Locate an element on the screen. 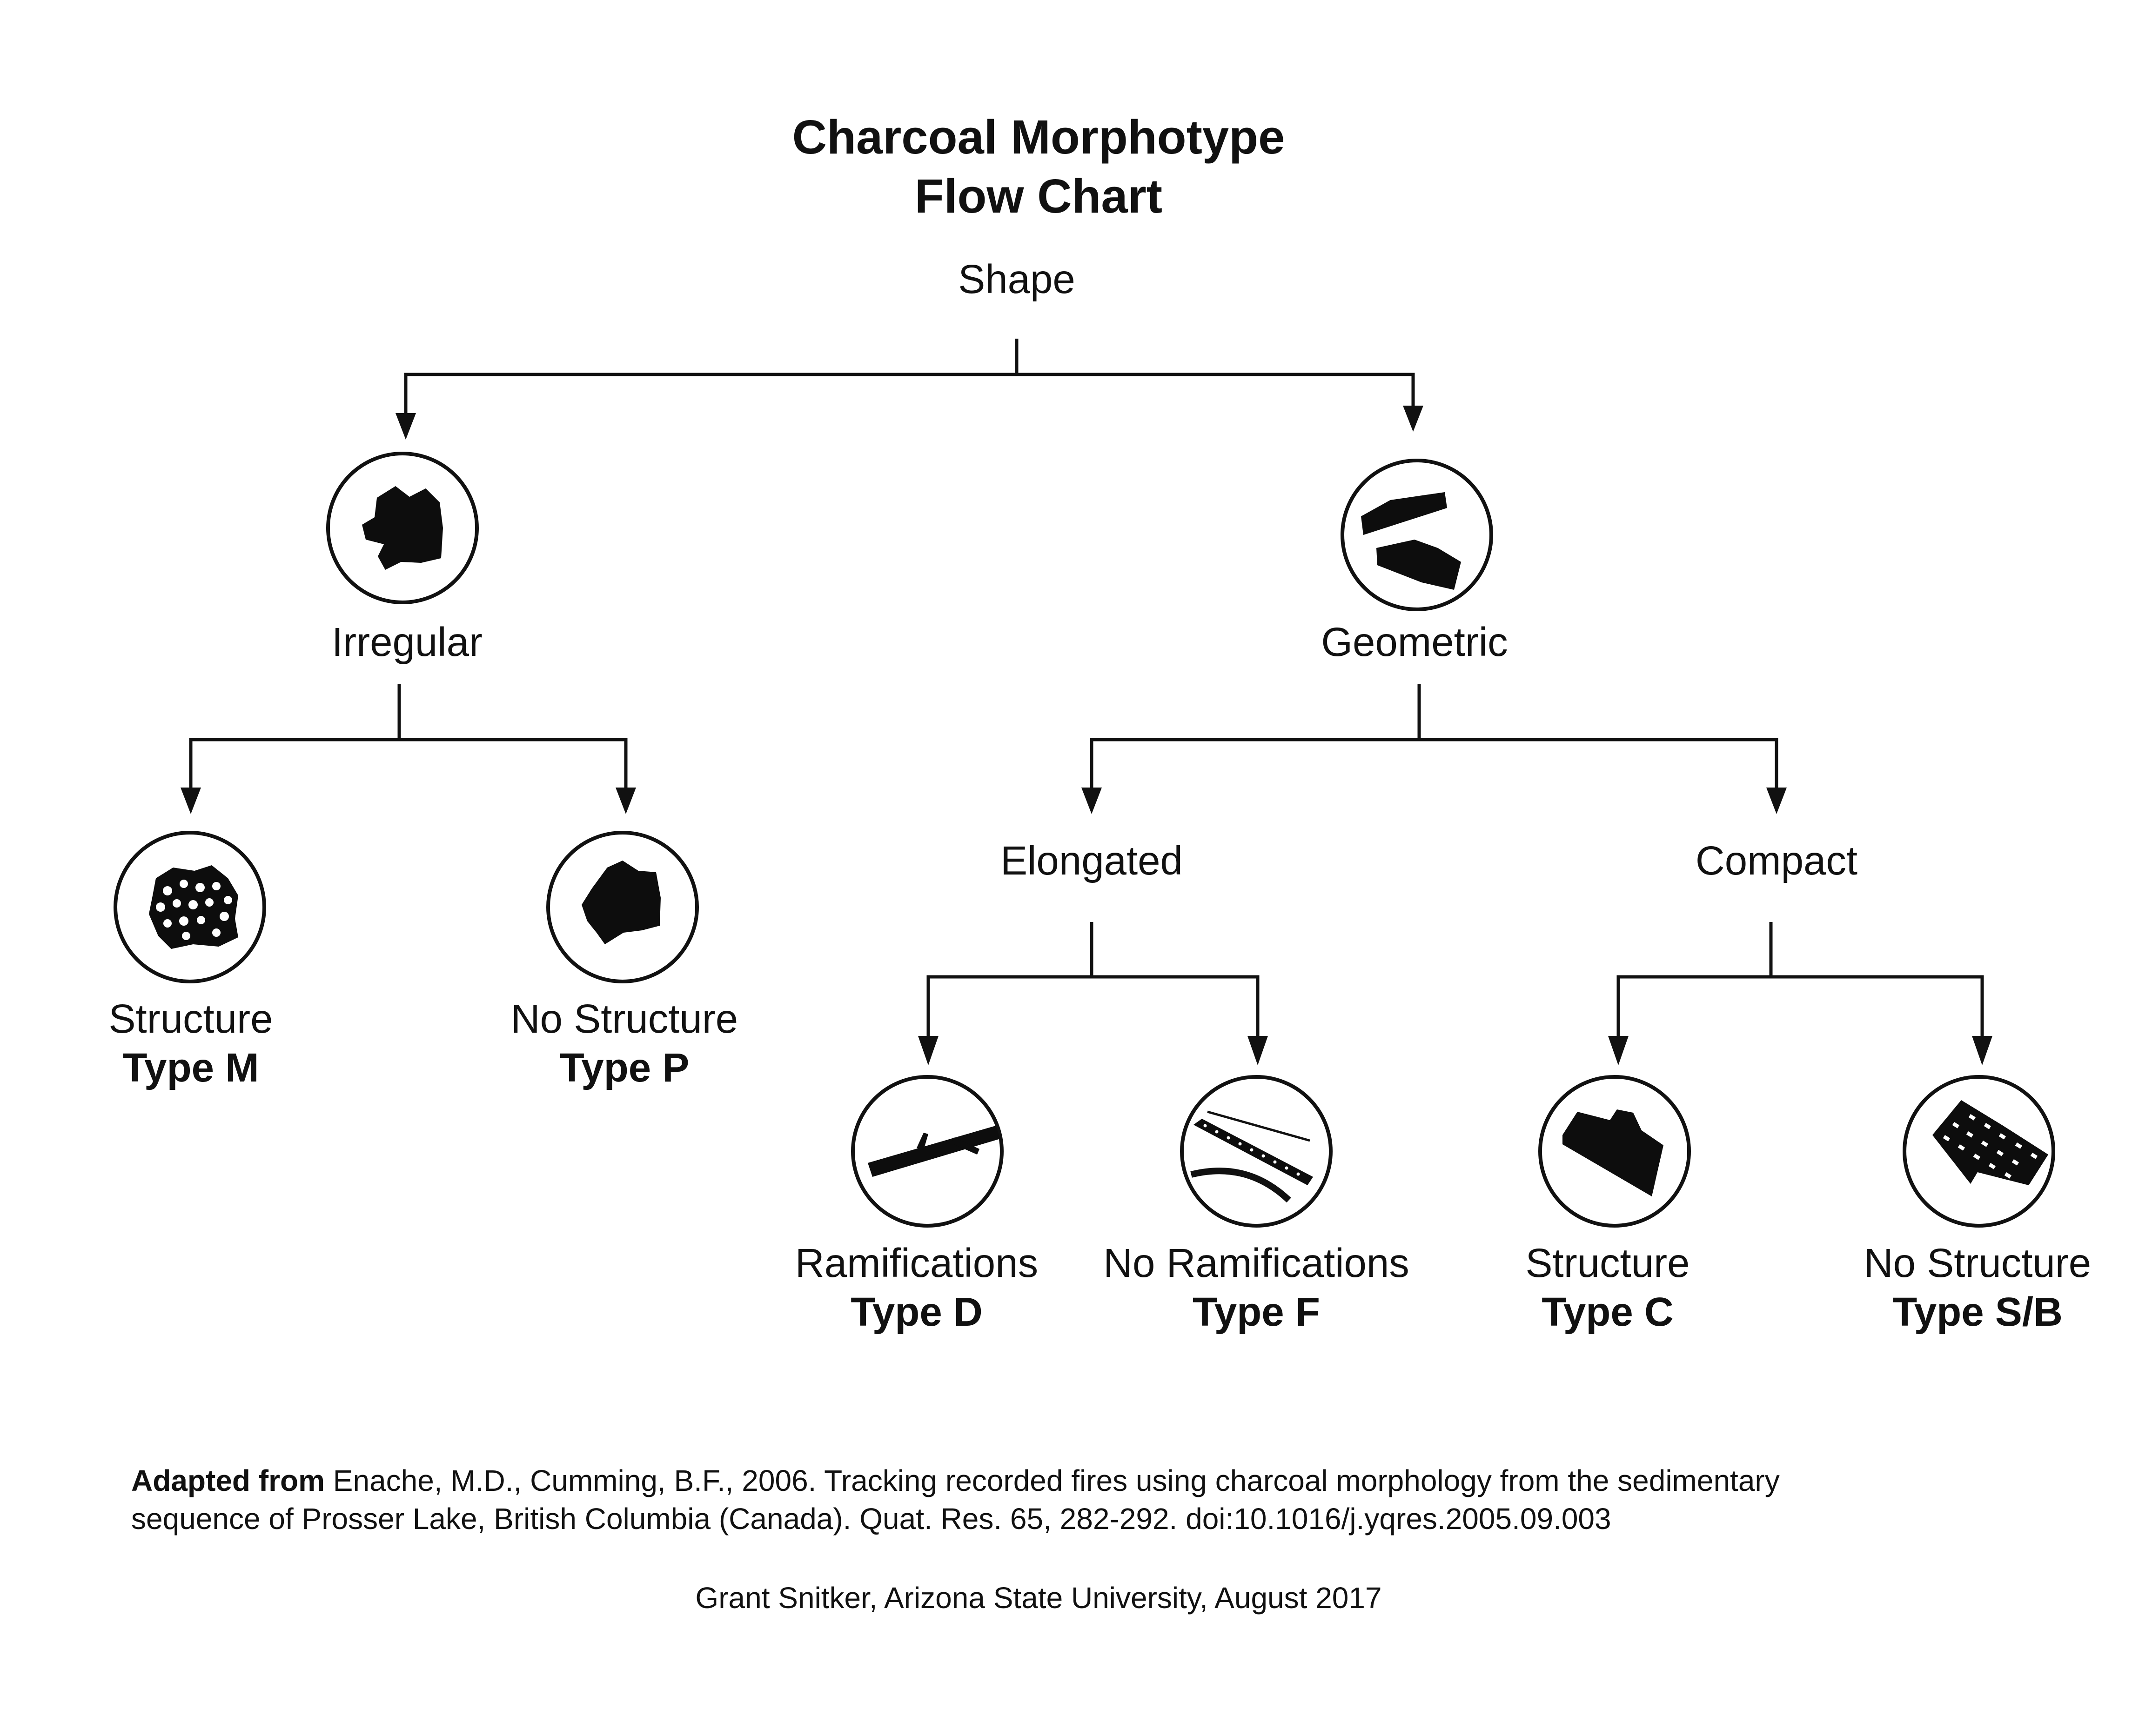  arrow-to-elongated is located at coordinates (1092, 801).